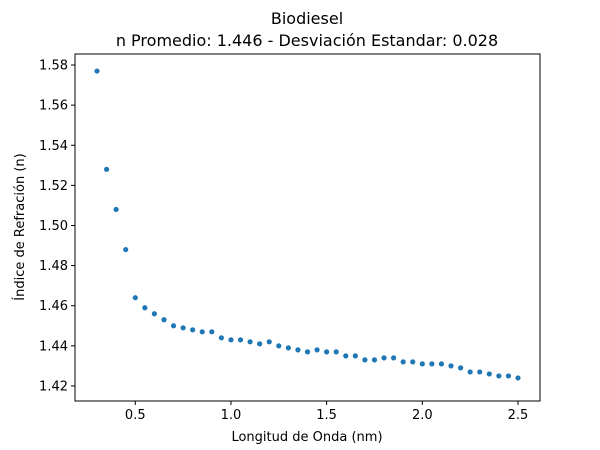 The height and width of the screenshot is (450, 600). What do you see at coordinates (326, 415) in the screenshot?
I see `x-tick-label: 1.5` at bounding box center [326, 415].